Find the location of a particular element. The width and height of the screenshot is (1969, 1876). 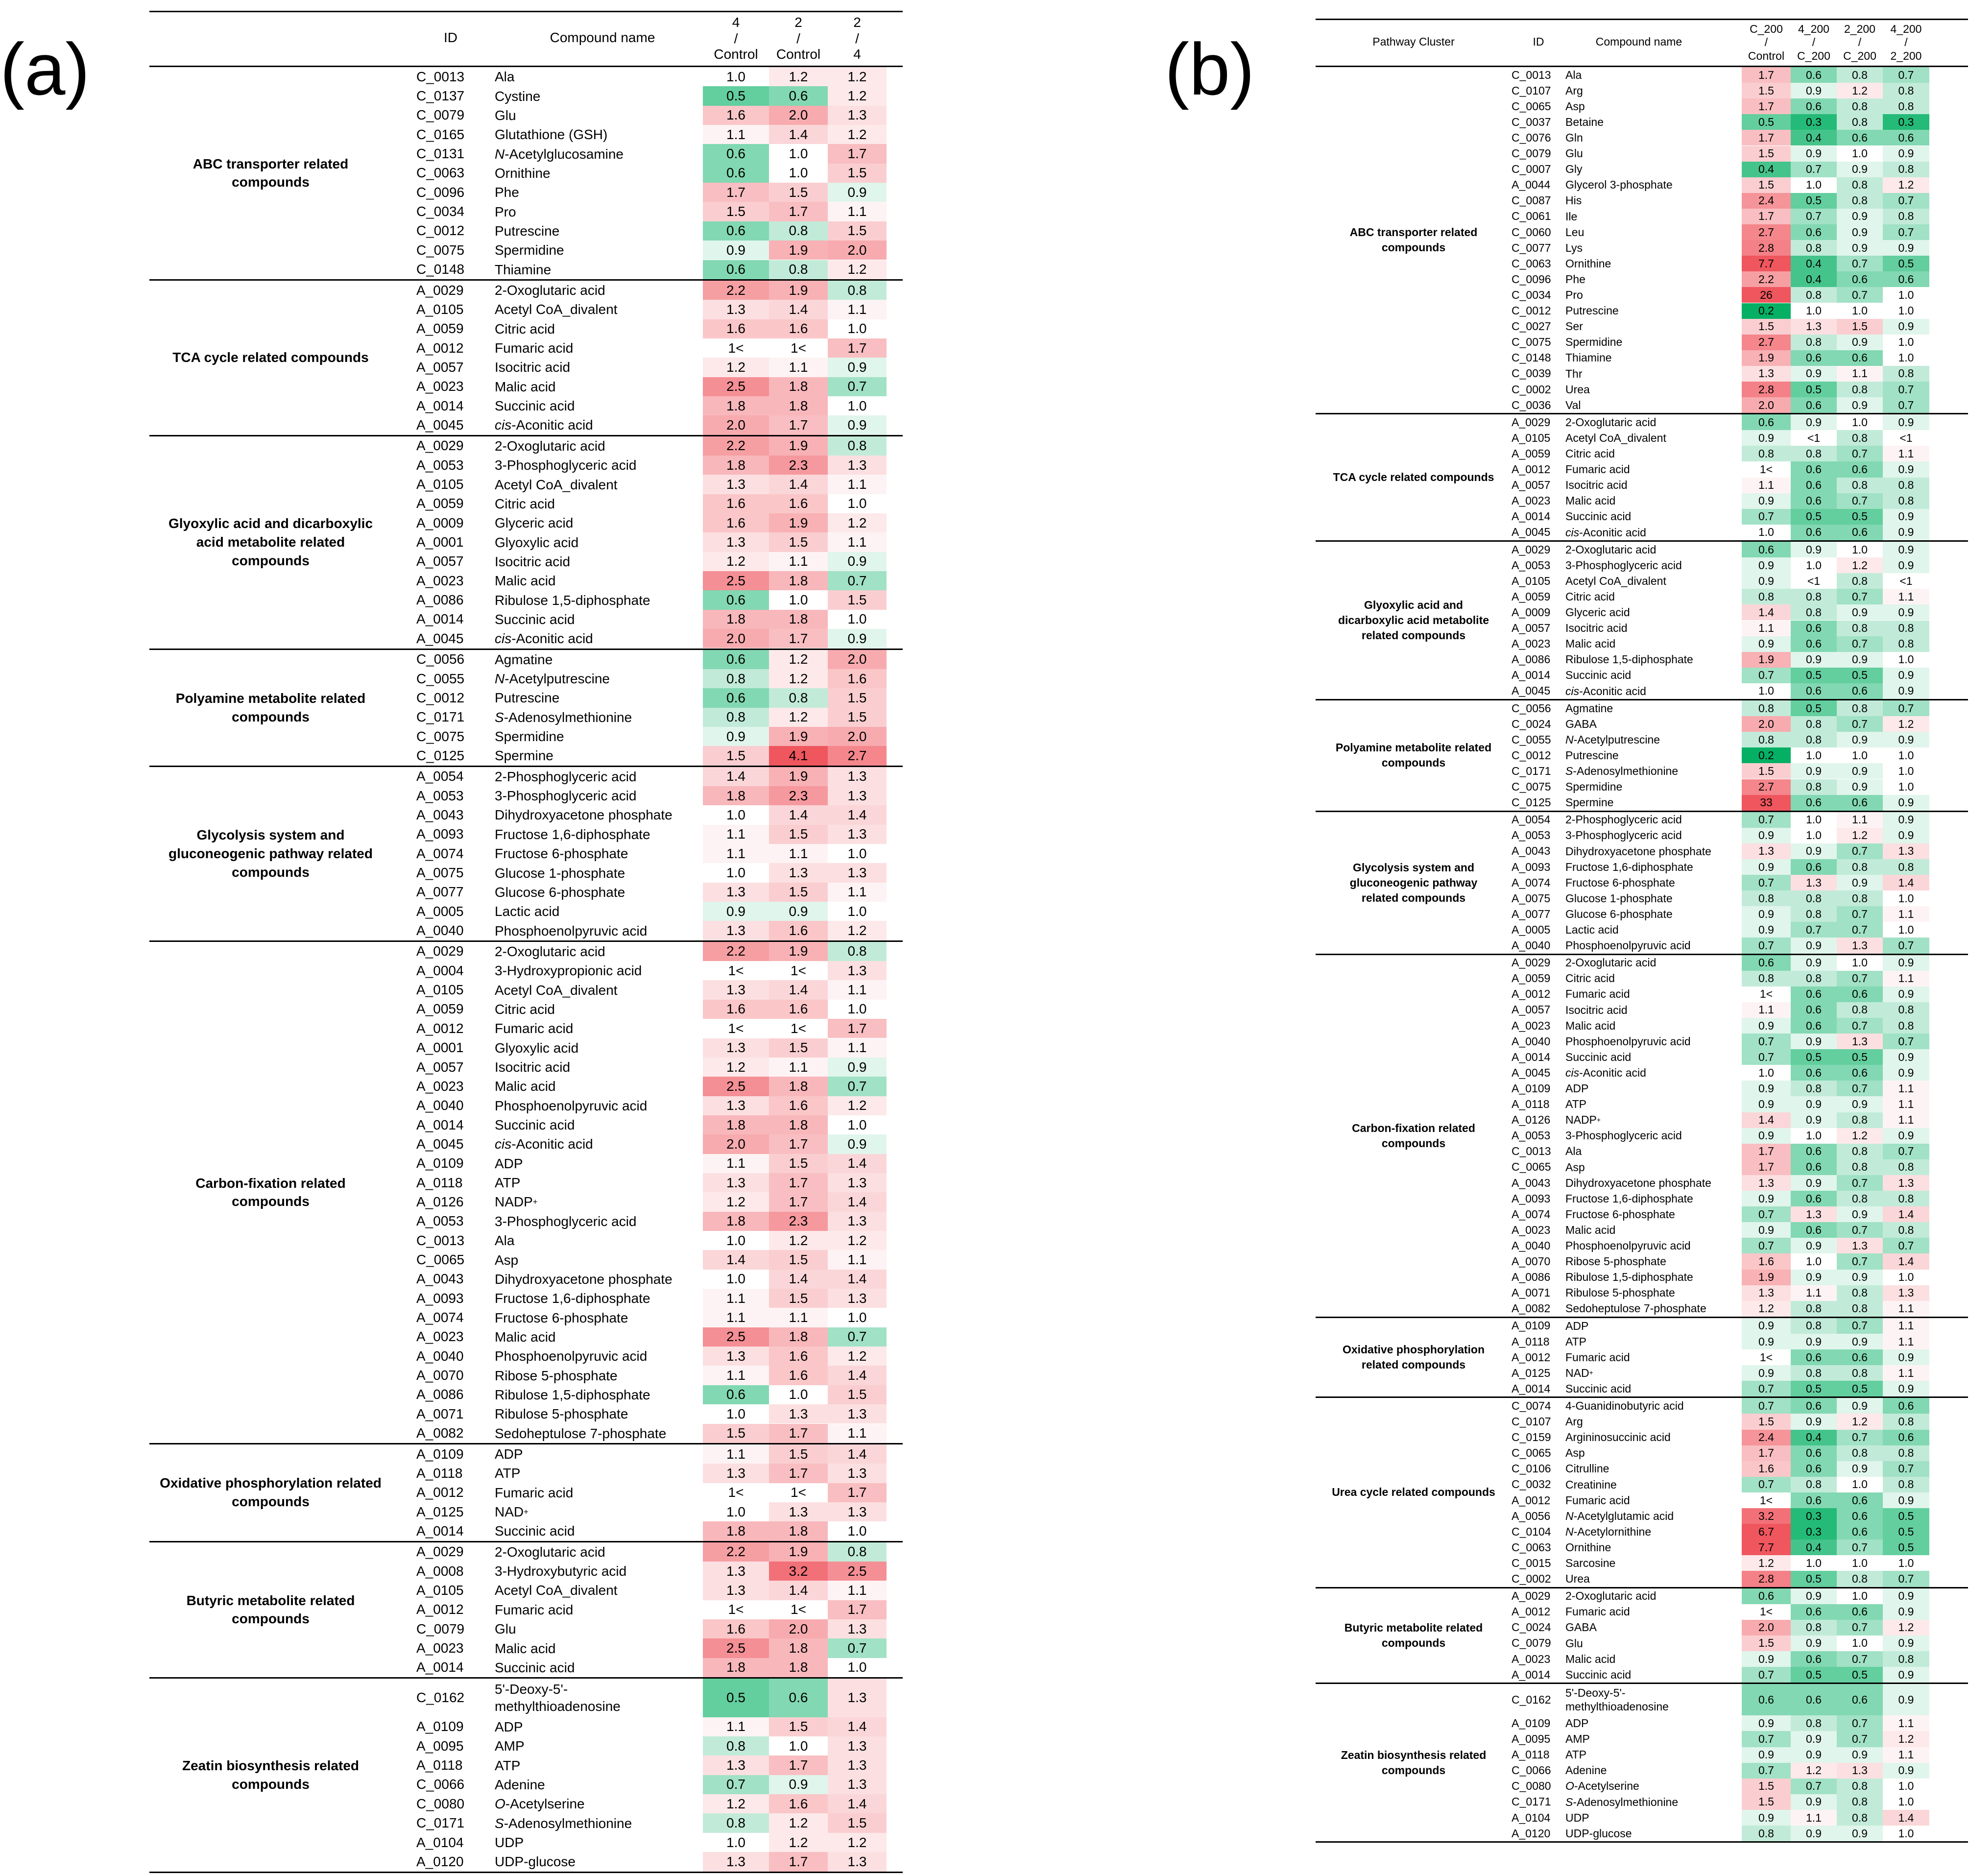

table-row: A_0074 Fructose 6-phosphate 1.1 1.1 1.0 is located at coordinates (526, 854).